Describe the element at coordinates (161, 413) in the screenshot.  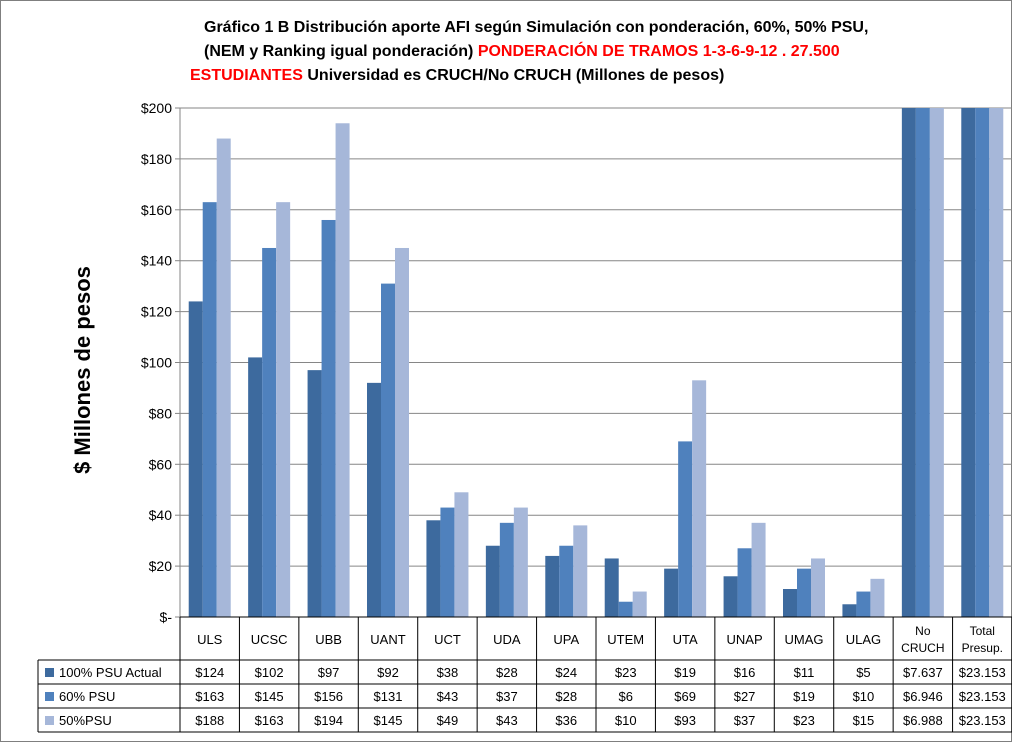
I see `y-tick-label: $80` at that location.